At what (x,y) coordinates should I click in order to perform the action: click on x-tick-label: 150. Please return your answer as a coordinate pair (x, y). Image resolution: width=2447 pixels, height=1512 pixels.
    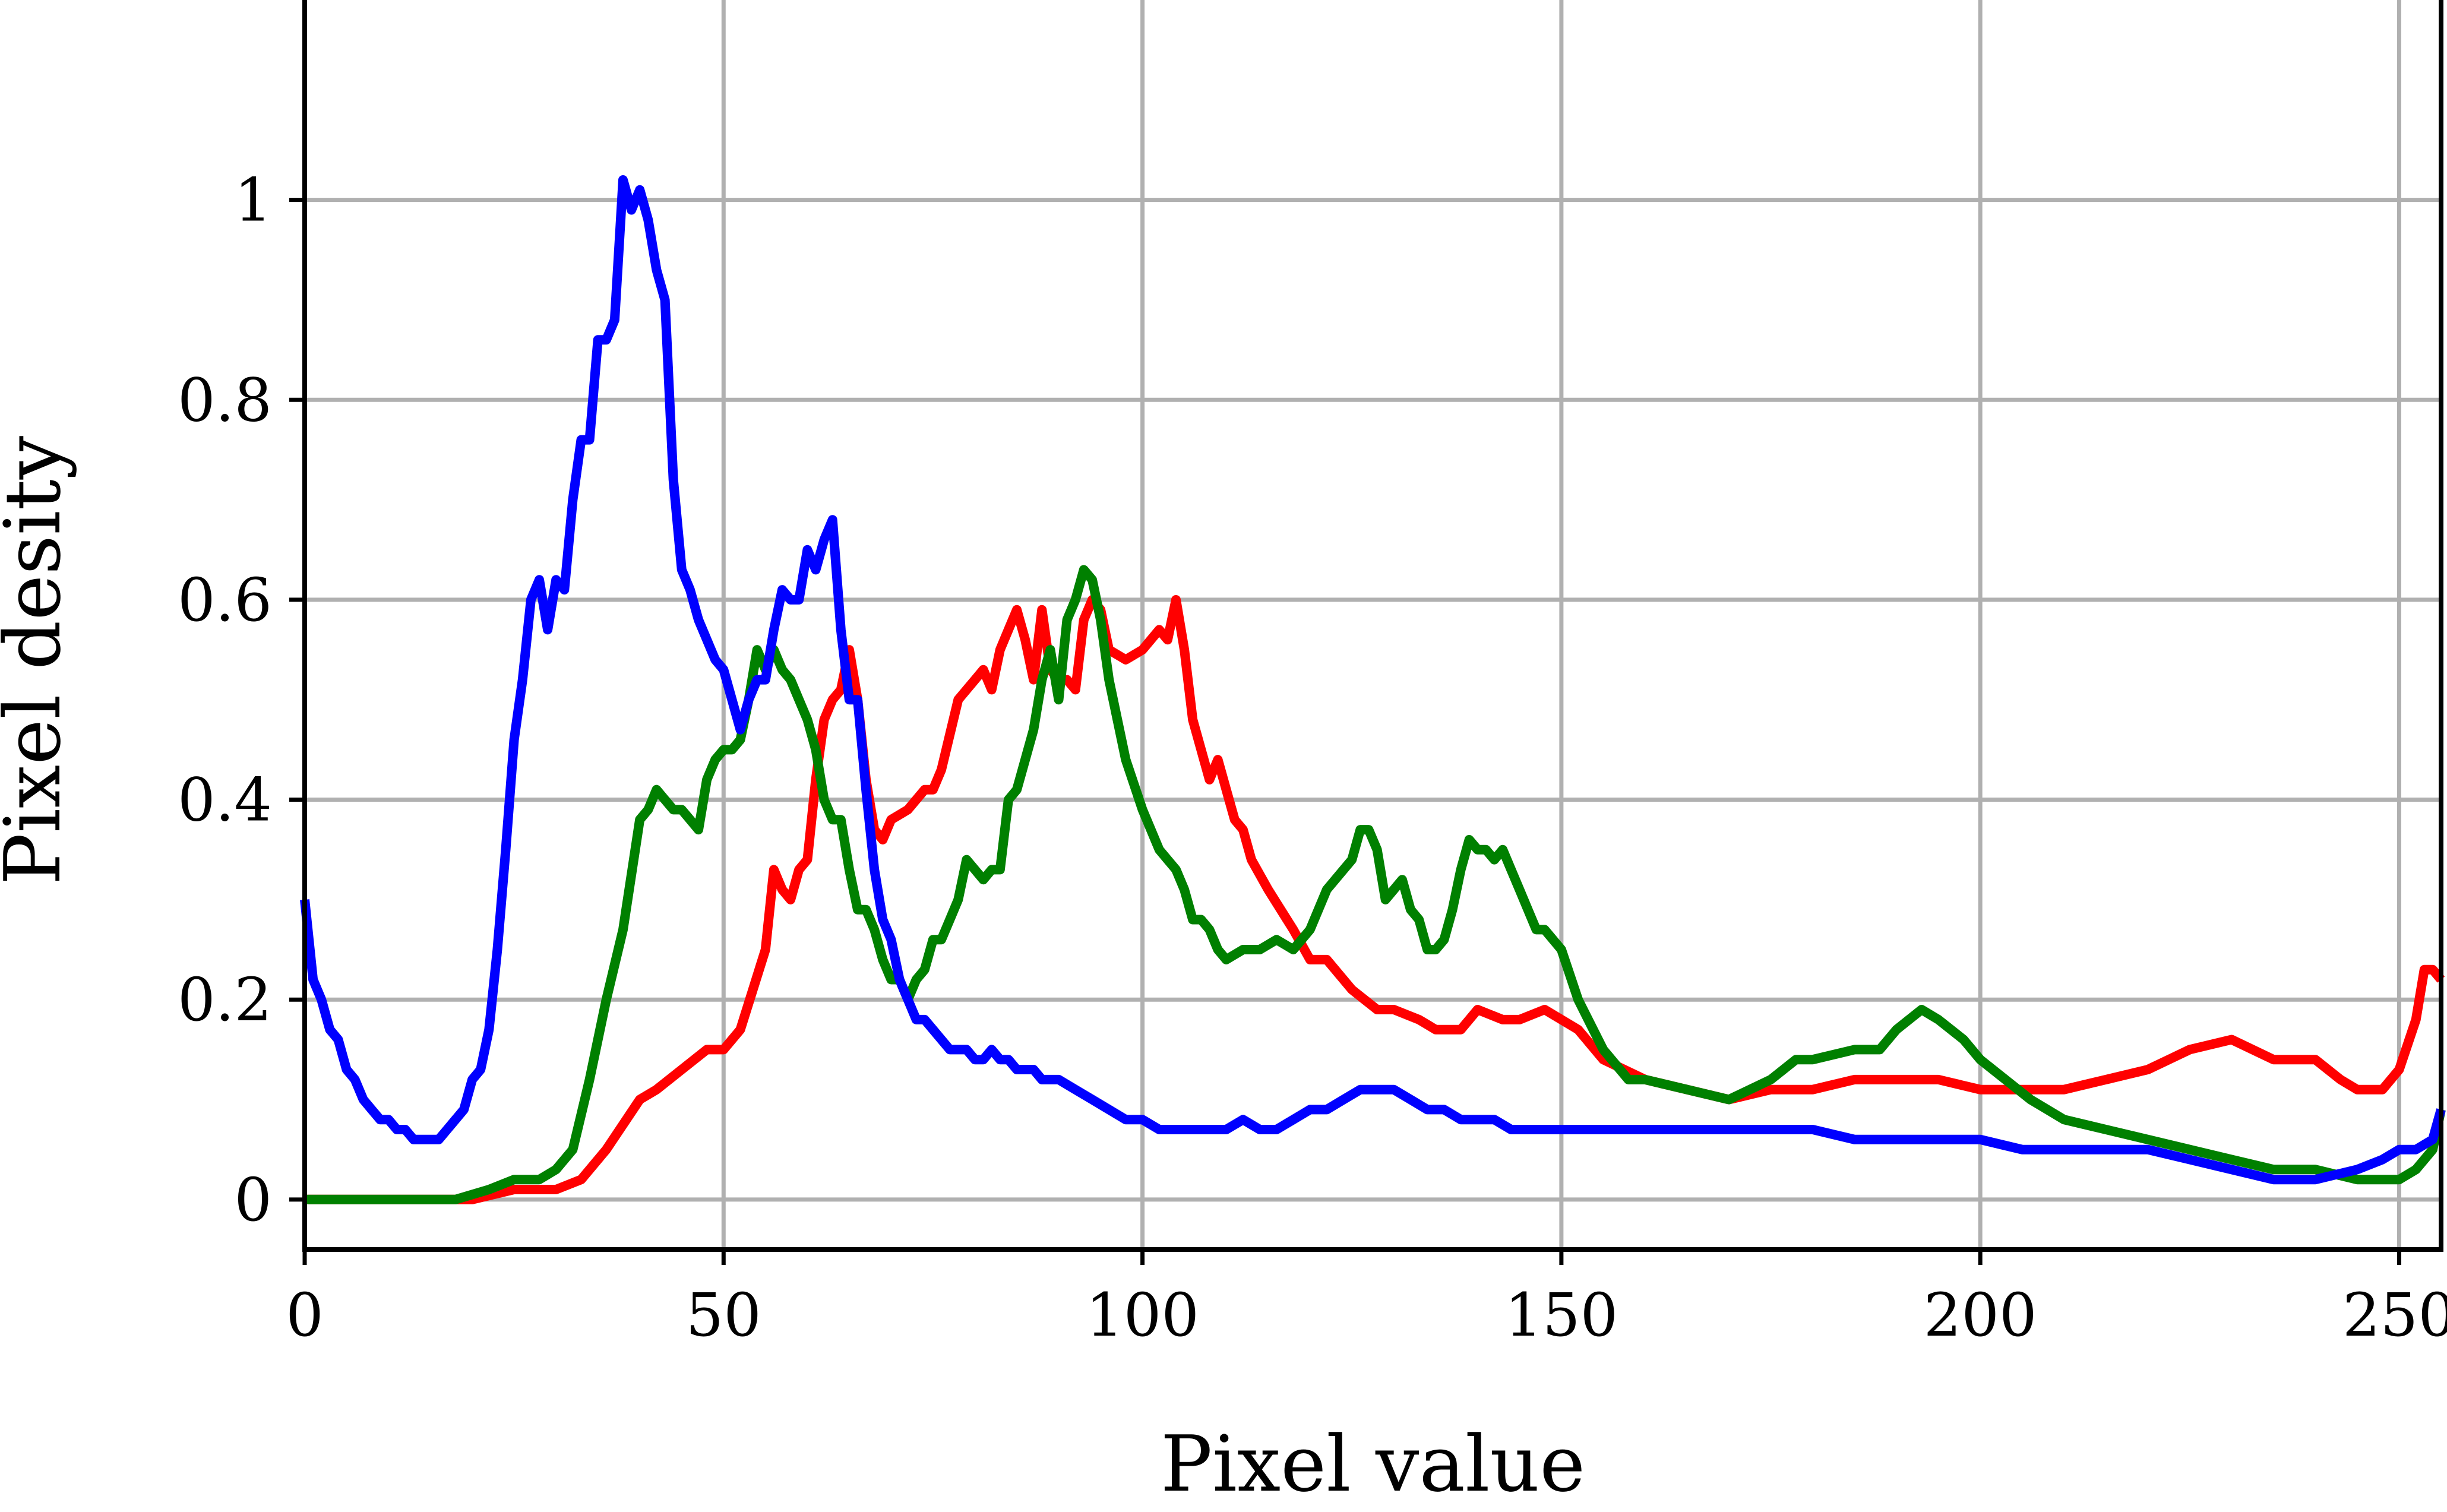
    Looking at the image, I should click on (1561, 1315).